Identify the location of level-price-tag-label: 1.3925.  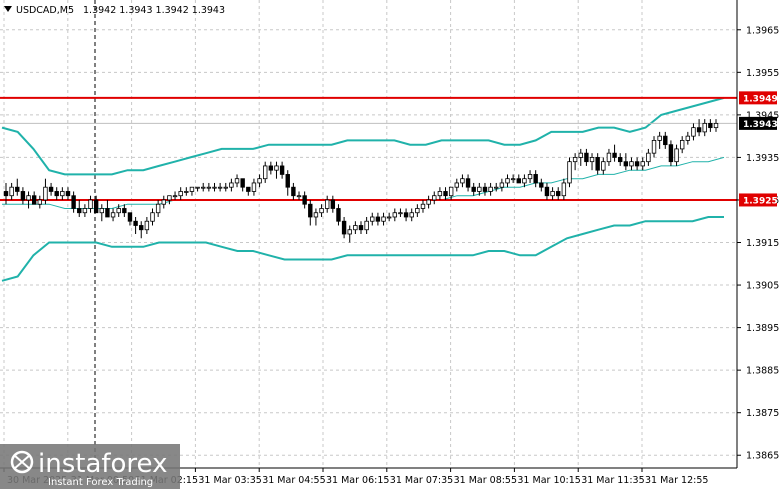
(760, 201).